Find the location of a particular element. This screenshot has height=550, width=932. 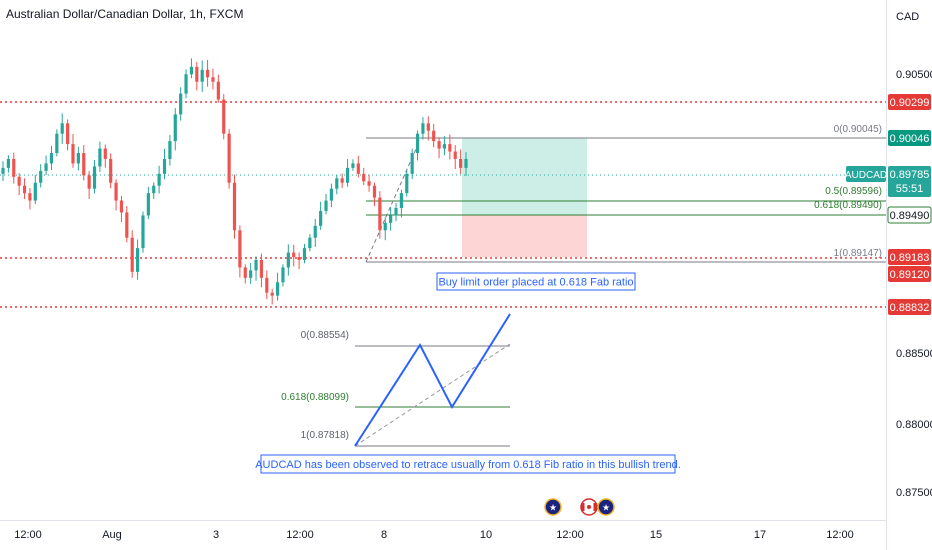

fib-main-trendline is located at coordinates (393, 201).